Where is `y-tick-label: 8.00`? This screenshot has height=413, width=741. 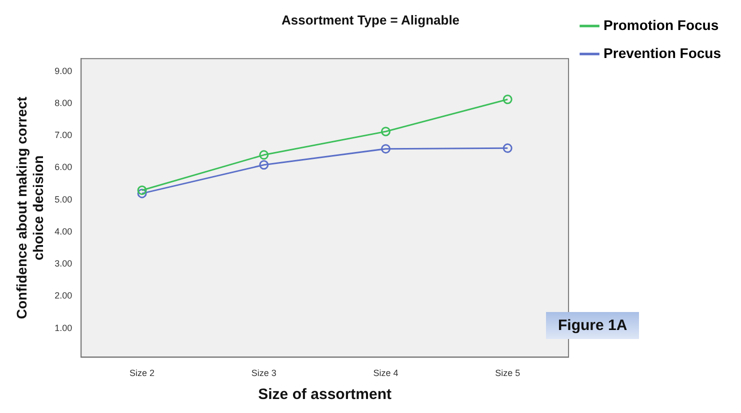 y-tick-label: 8.00 is located at coordinates (63, 103).